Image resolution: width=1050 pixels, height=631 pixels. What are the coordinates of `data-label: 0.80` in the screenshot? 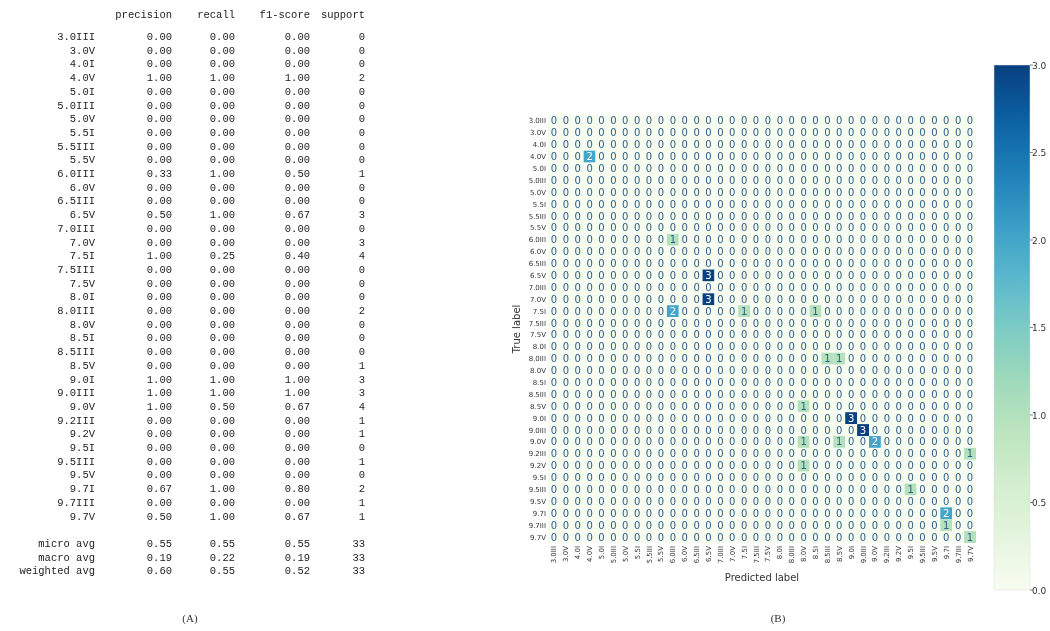 It's located at (297, 489).